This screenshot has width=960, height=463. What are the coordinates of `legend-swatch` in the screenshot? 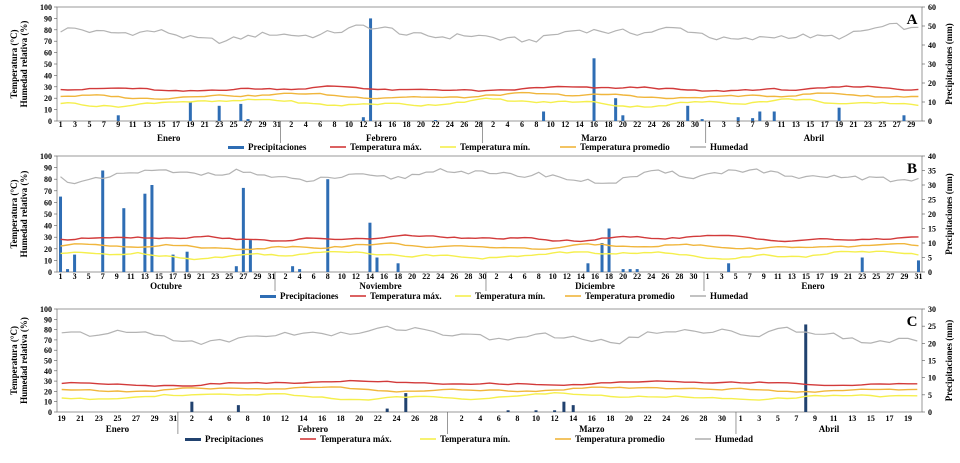 It's located at (236, 147).